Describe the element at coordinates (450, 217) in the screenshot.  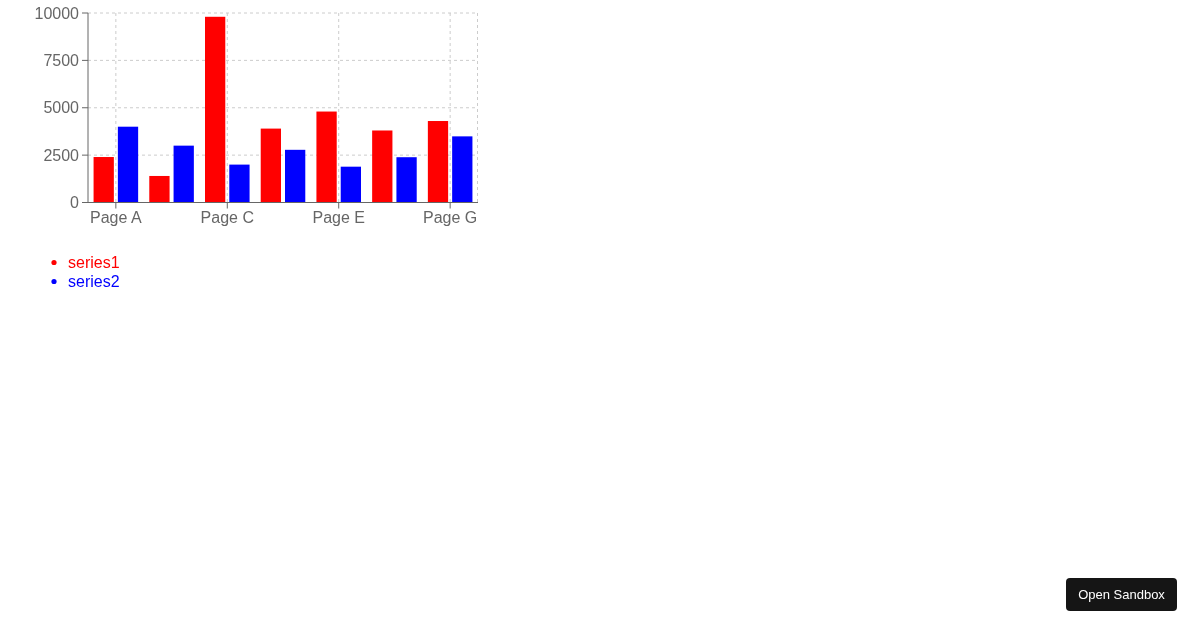
I see `x-tick-label: Page G` at that location.